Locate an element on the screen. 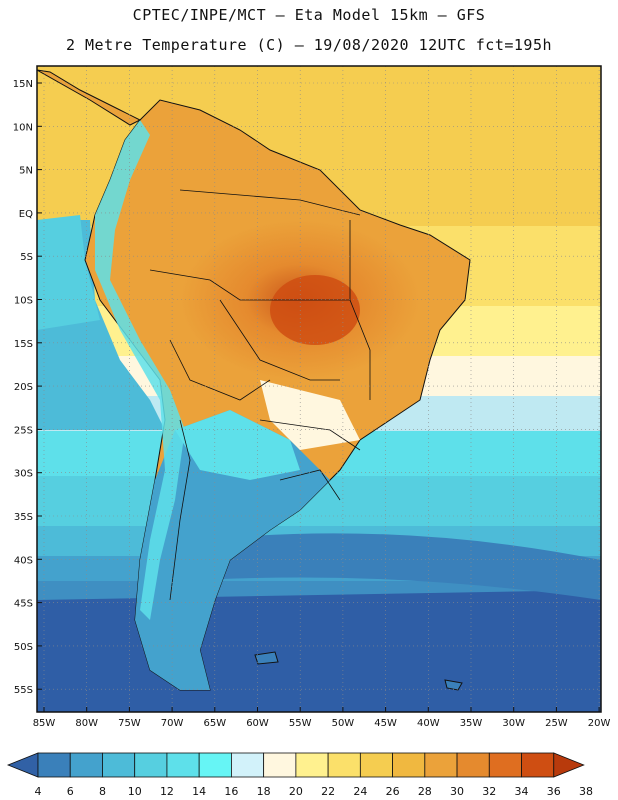 The height and width of the screenshot is (800, 618). lon-label-20w: 20W is located at coordinates (599, 723).